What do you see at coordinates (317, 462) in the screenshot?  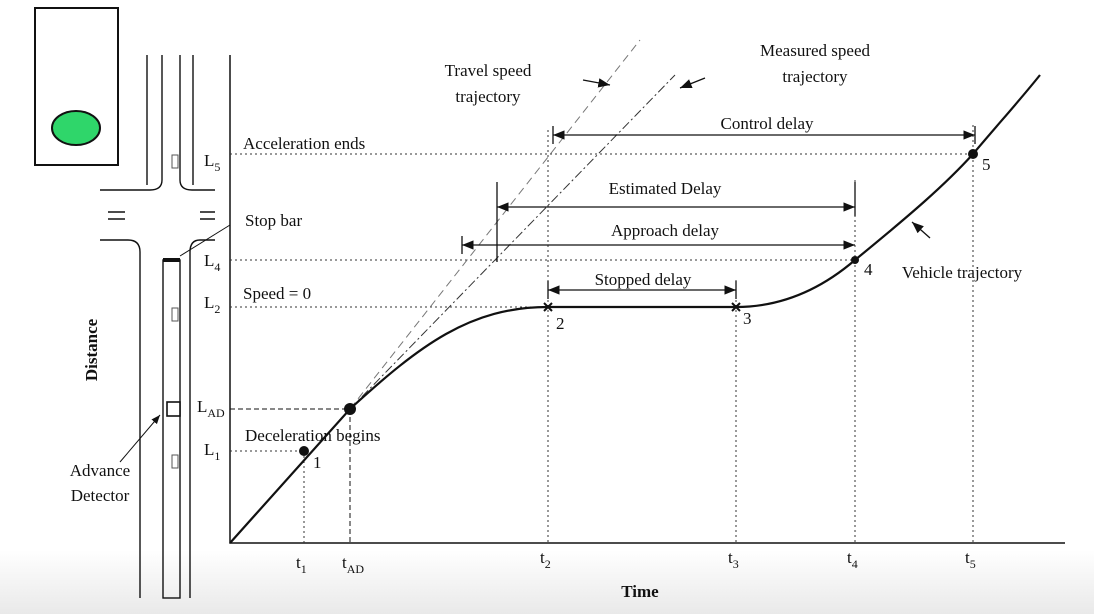 I see `point-label: 1` at bounding box center [317, 462].